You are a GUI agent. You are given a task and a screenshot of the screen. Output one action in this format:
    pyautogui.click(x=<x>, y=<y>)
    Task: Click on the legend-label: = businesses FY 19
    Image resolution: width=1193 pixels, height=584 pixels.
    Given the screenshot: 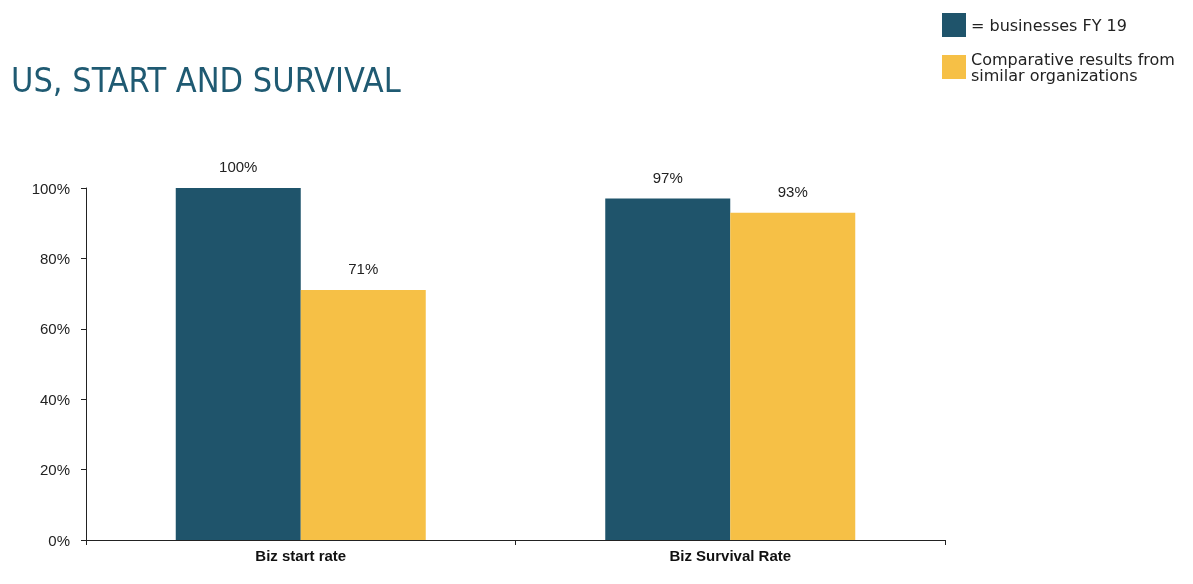 What is the action you would take?
    pyautogui.click(x=1048, y=25)
    